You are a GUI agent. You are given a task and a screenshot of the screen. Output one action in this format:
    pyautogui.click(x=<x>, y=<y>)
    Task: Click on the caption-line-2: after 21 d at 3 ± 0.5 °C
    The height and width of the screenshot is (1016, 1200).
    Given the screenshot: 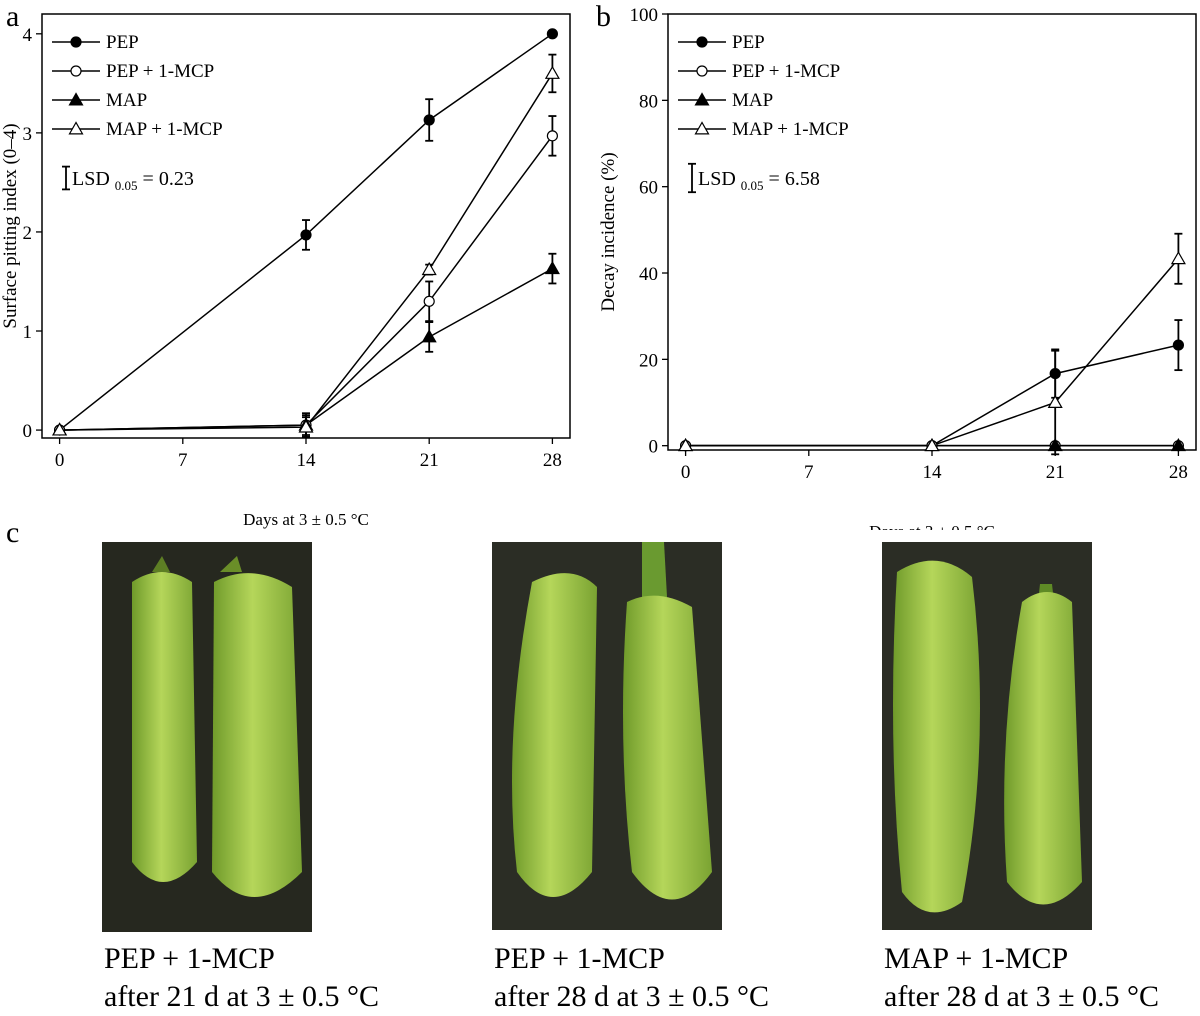 What is the action you would take?
    pyautogui.click(x=242, y=996)
    